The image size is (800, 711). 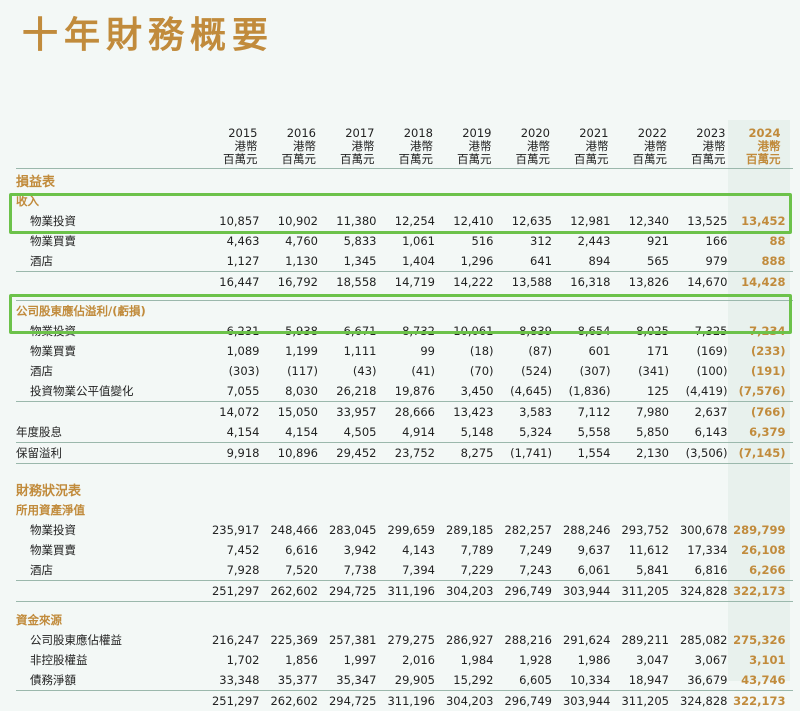 I want to click on cell-value: 5,850, so click(x=644, y=432).